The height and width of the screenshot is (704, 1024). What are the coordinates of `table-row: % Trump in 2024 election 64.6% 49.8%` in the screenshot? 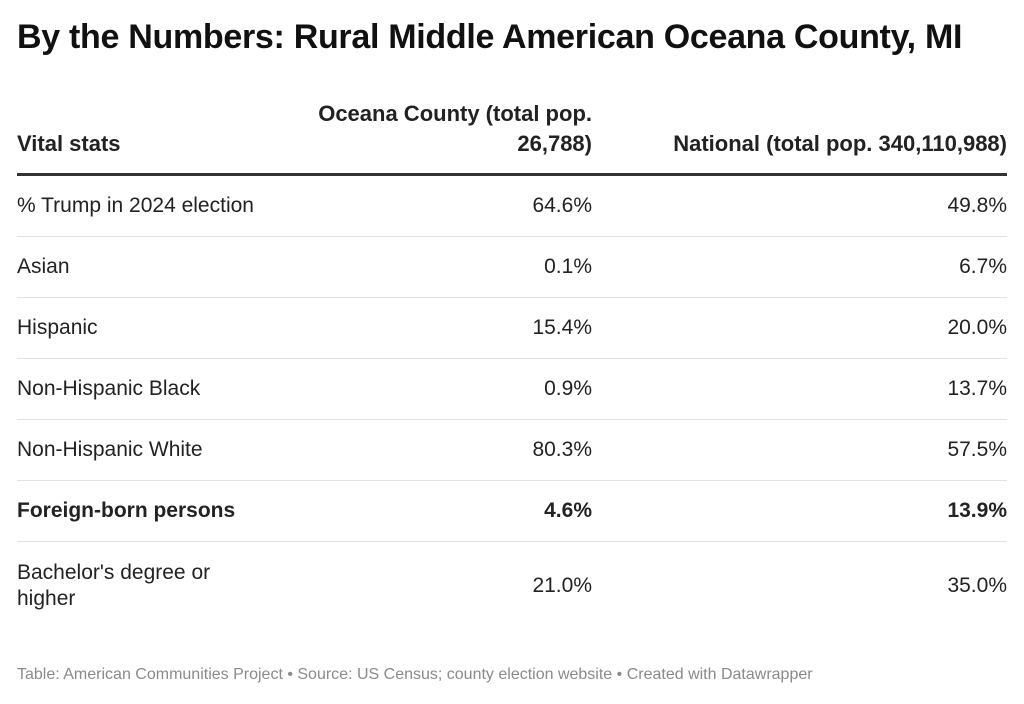 It's located at (512, 206).